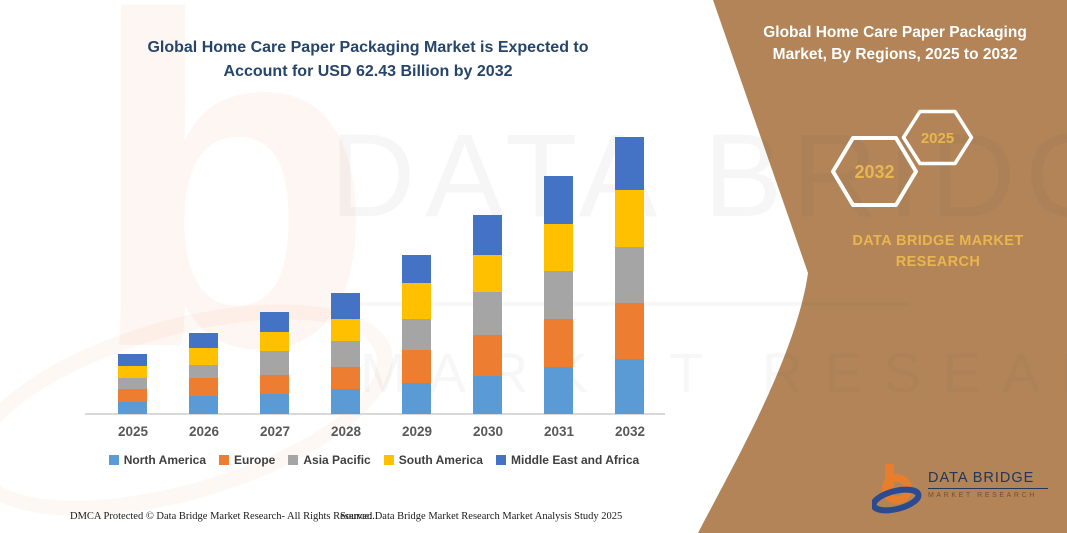  I want to click on legend-label-europe: Europe, so click(255, 460).